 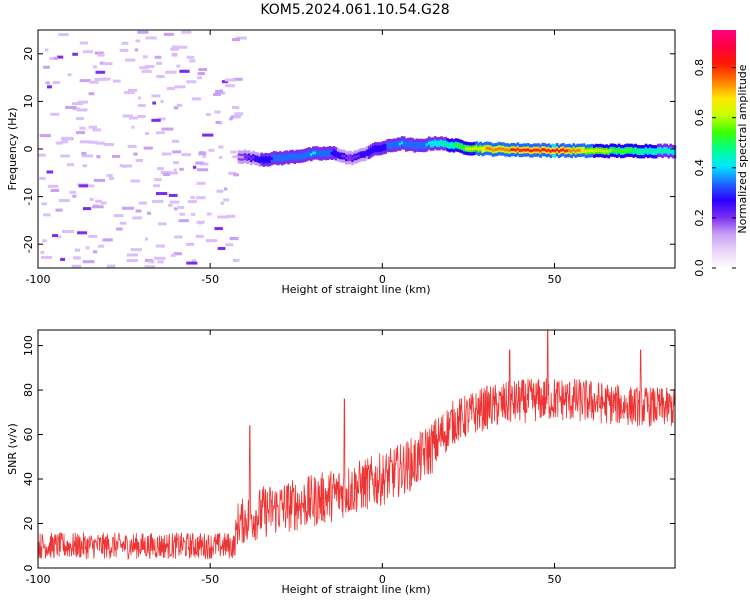 What do you see at coordinates (38, 579) in the screenshot?
I see `snr-x-tick-label: -100` at bounding box center [38, 579].